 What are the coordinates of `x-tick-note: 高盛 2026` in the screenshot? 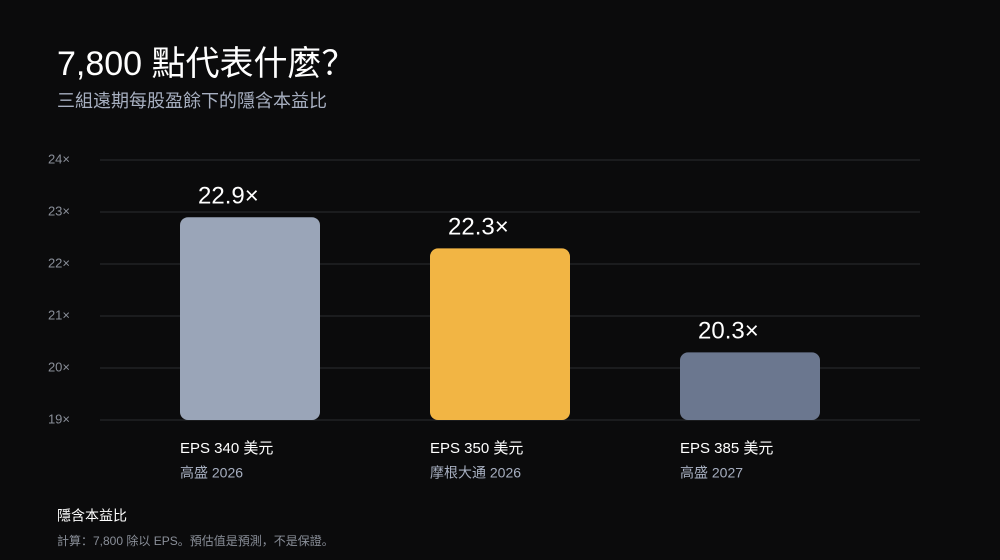 It's located at (211, 473).